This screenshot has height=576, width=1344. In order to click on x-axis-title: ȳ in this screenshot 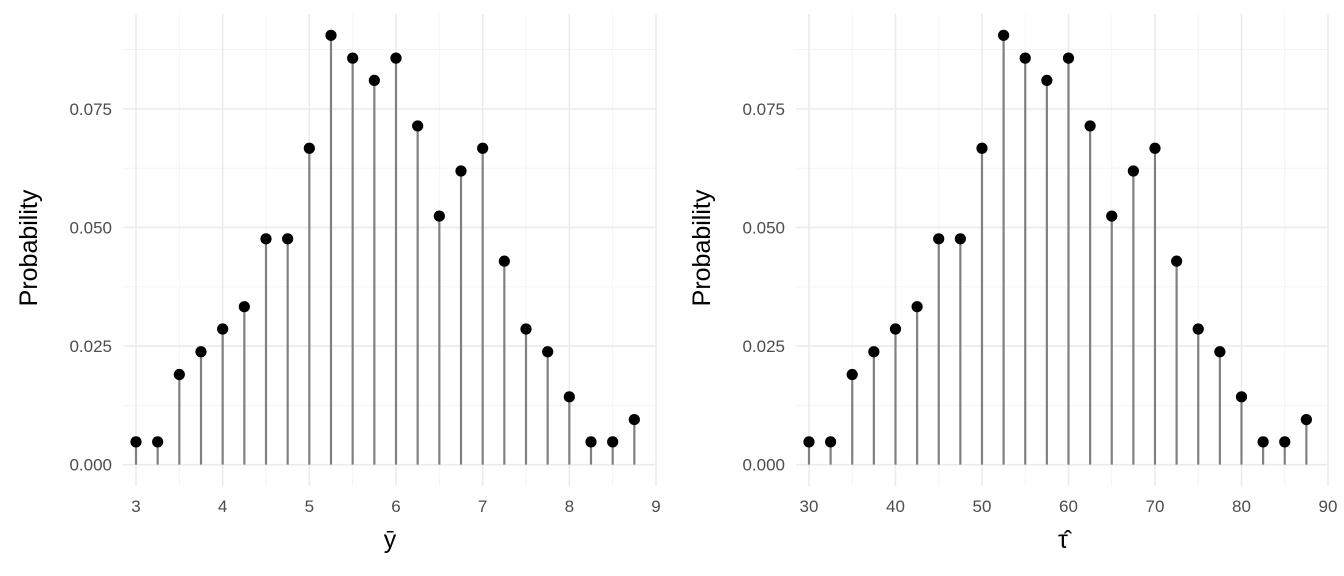, I will do `click(390, 540)`.